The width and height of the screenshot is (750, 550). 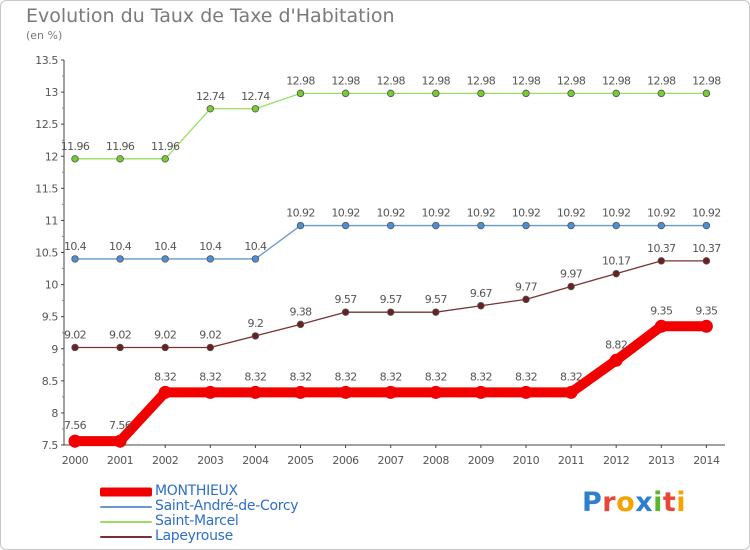 What do you see at coordinates (230, 491) in the screenshot?
I see `legend-item: MONTHIEUX` at bounding box center [230, 491].